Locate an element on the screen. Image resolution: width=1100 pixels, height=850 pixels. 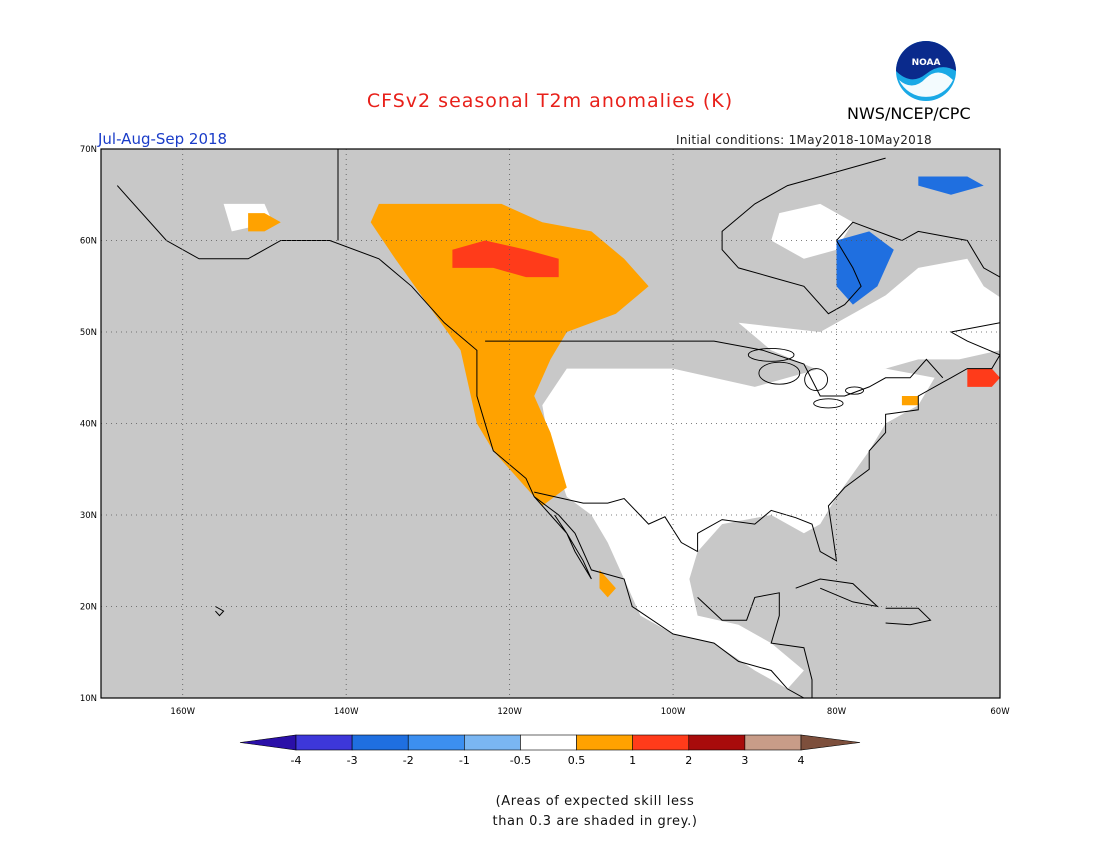
initial-conditions: Initial conditions: 1May2018-10May2018 is located at coordinates (804, 140).